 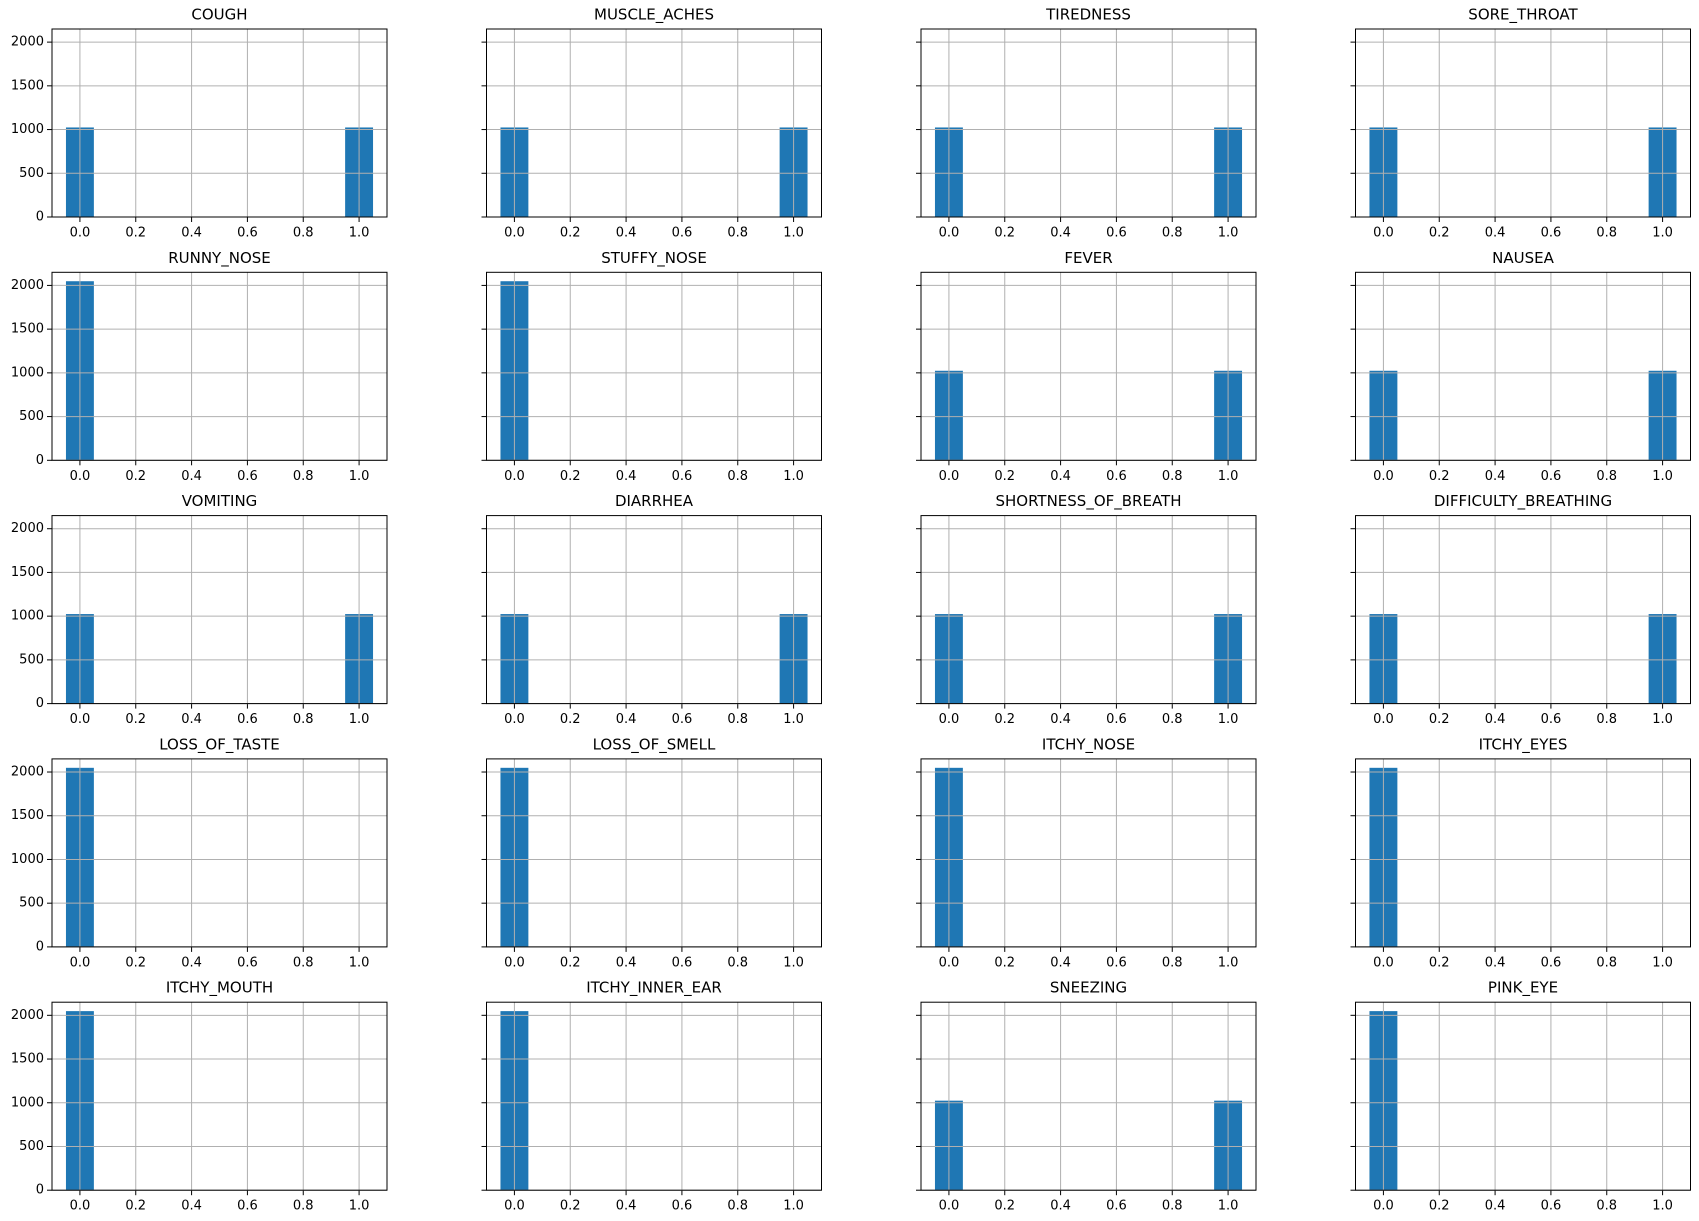 What do you see at coordinates (1088, 988) in the screenshot?
I see `subplot-title: SNEEZING` at bounding box center [1088, 988].